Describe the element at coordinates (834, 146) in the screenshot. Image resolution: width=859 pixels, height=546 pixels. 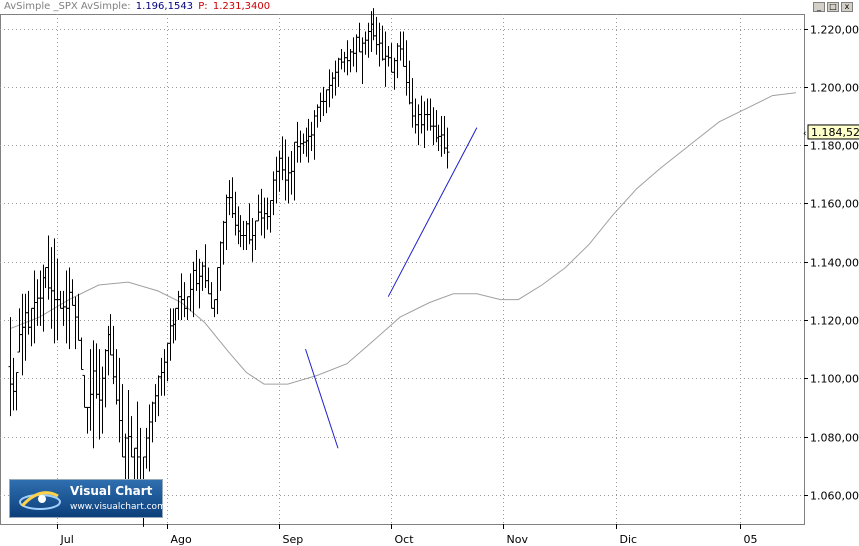
I see `y-tick-label: 1.180,00` at that location.